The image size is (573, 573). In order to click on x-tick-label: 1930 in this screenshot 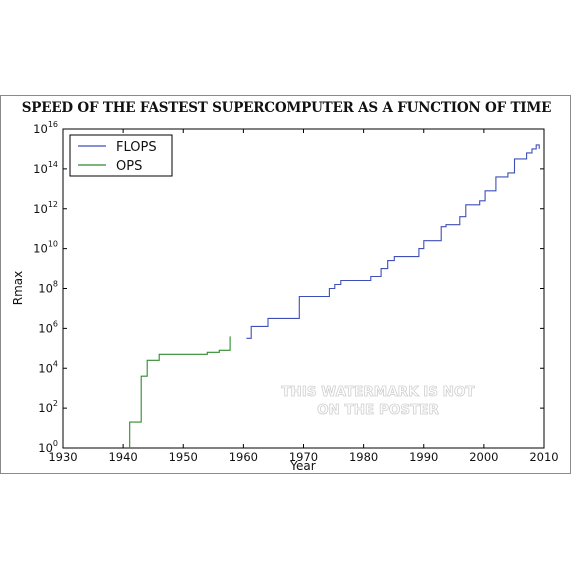, I will do `click(62, 457)`.